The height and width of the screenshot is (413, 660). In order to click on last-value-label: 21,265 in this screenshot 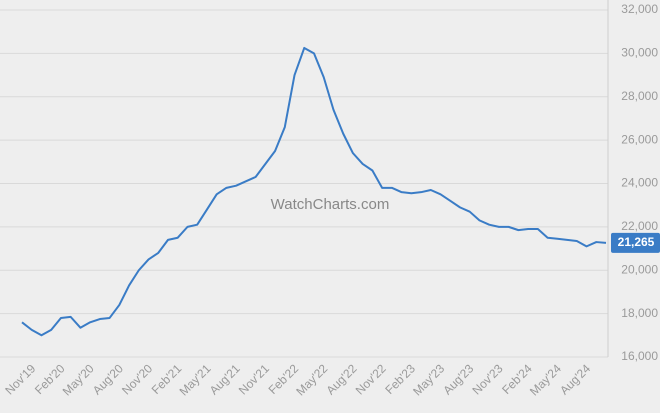, I will do `click(636, 242)`.